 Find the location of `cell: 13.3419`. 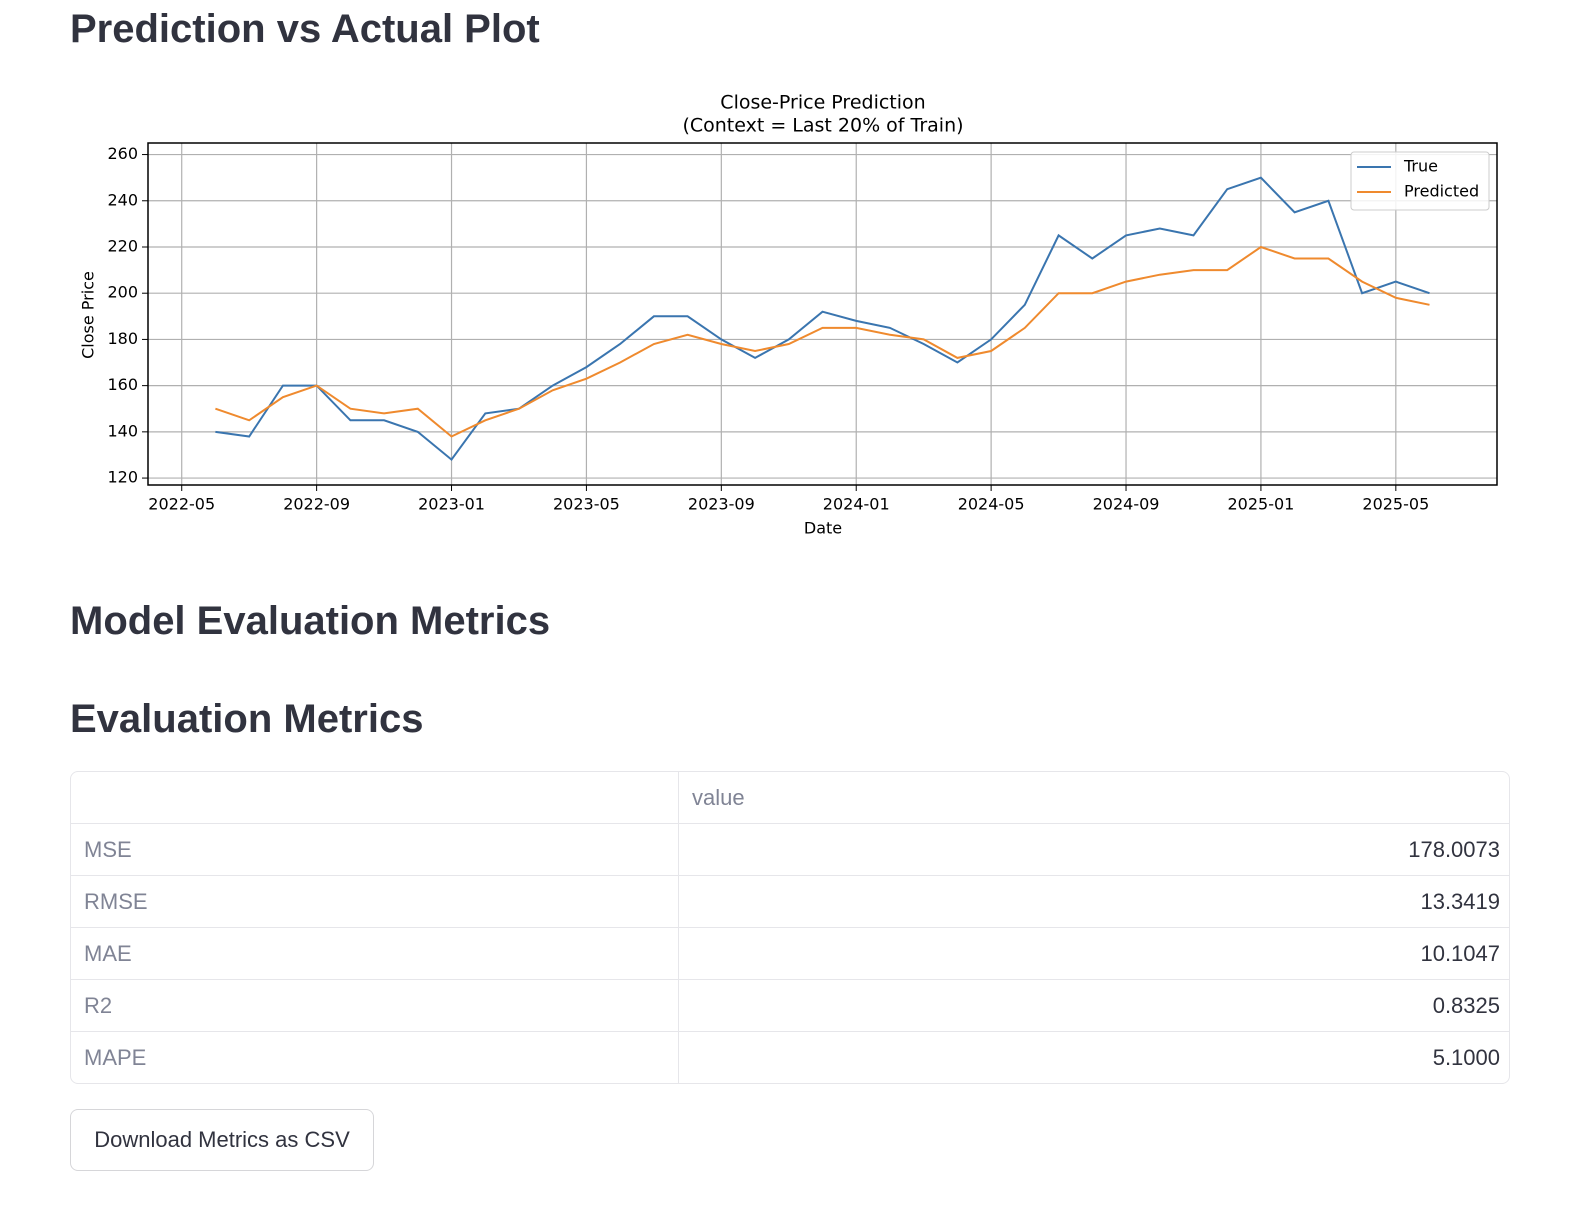

cell: 13.3419 is located at coordinates (1460, 901).